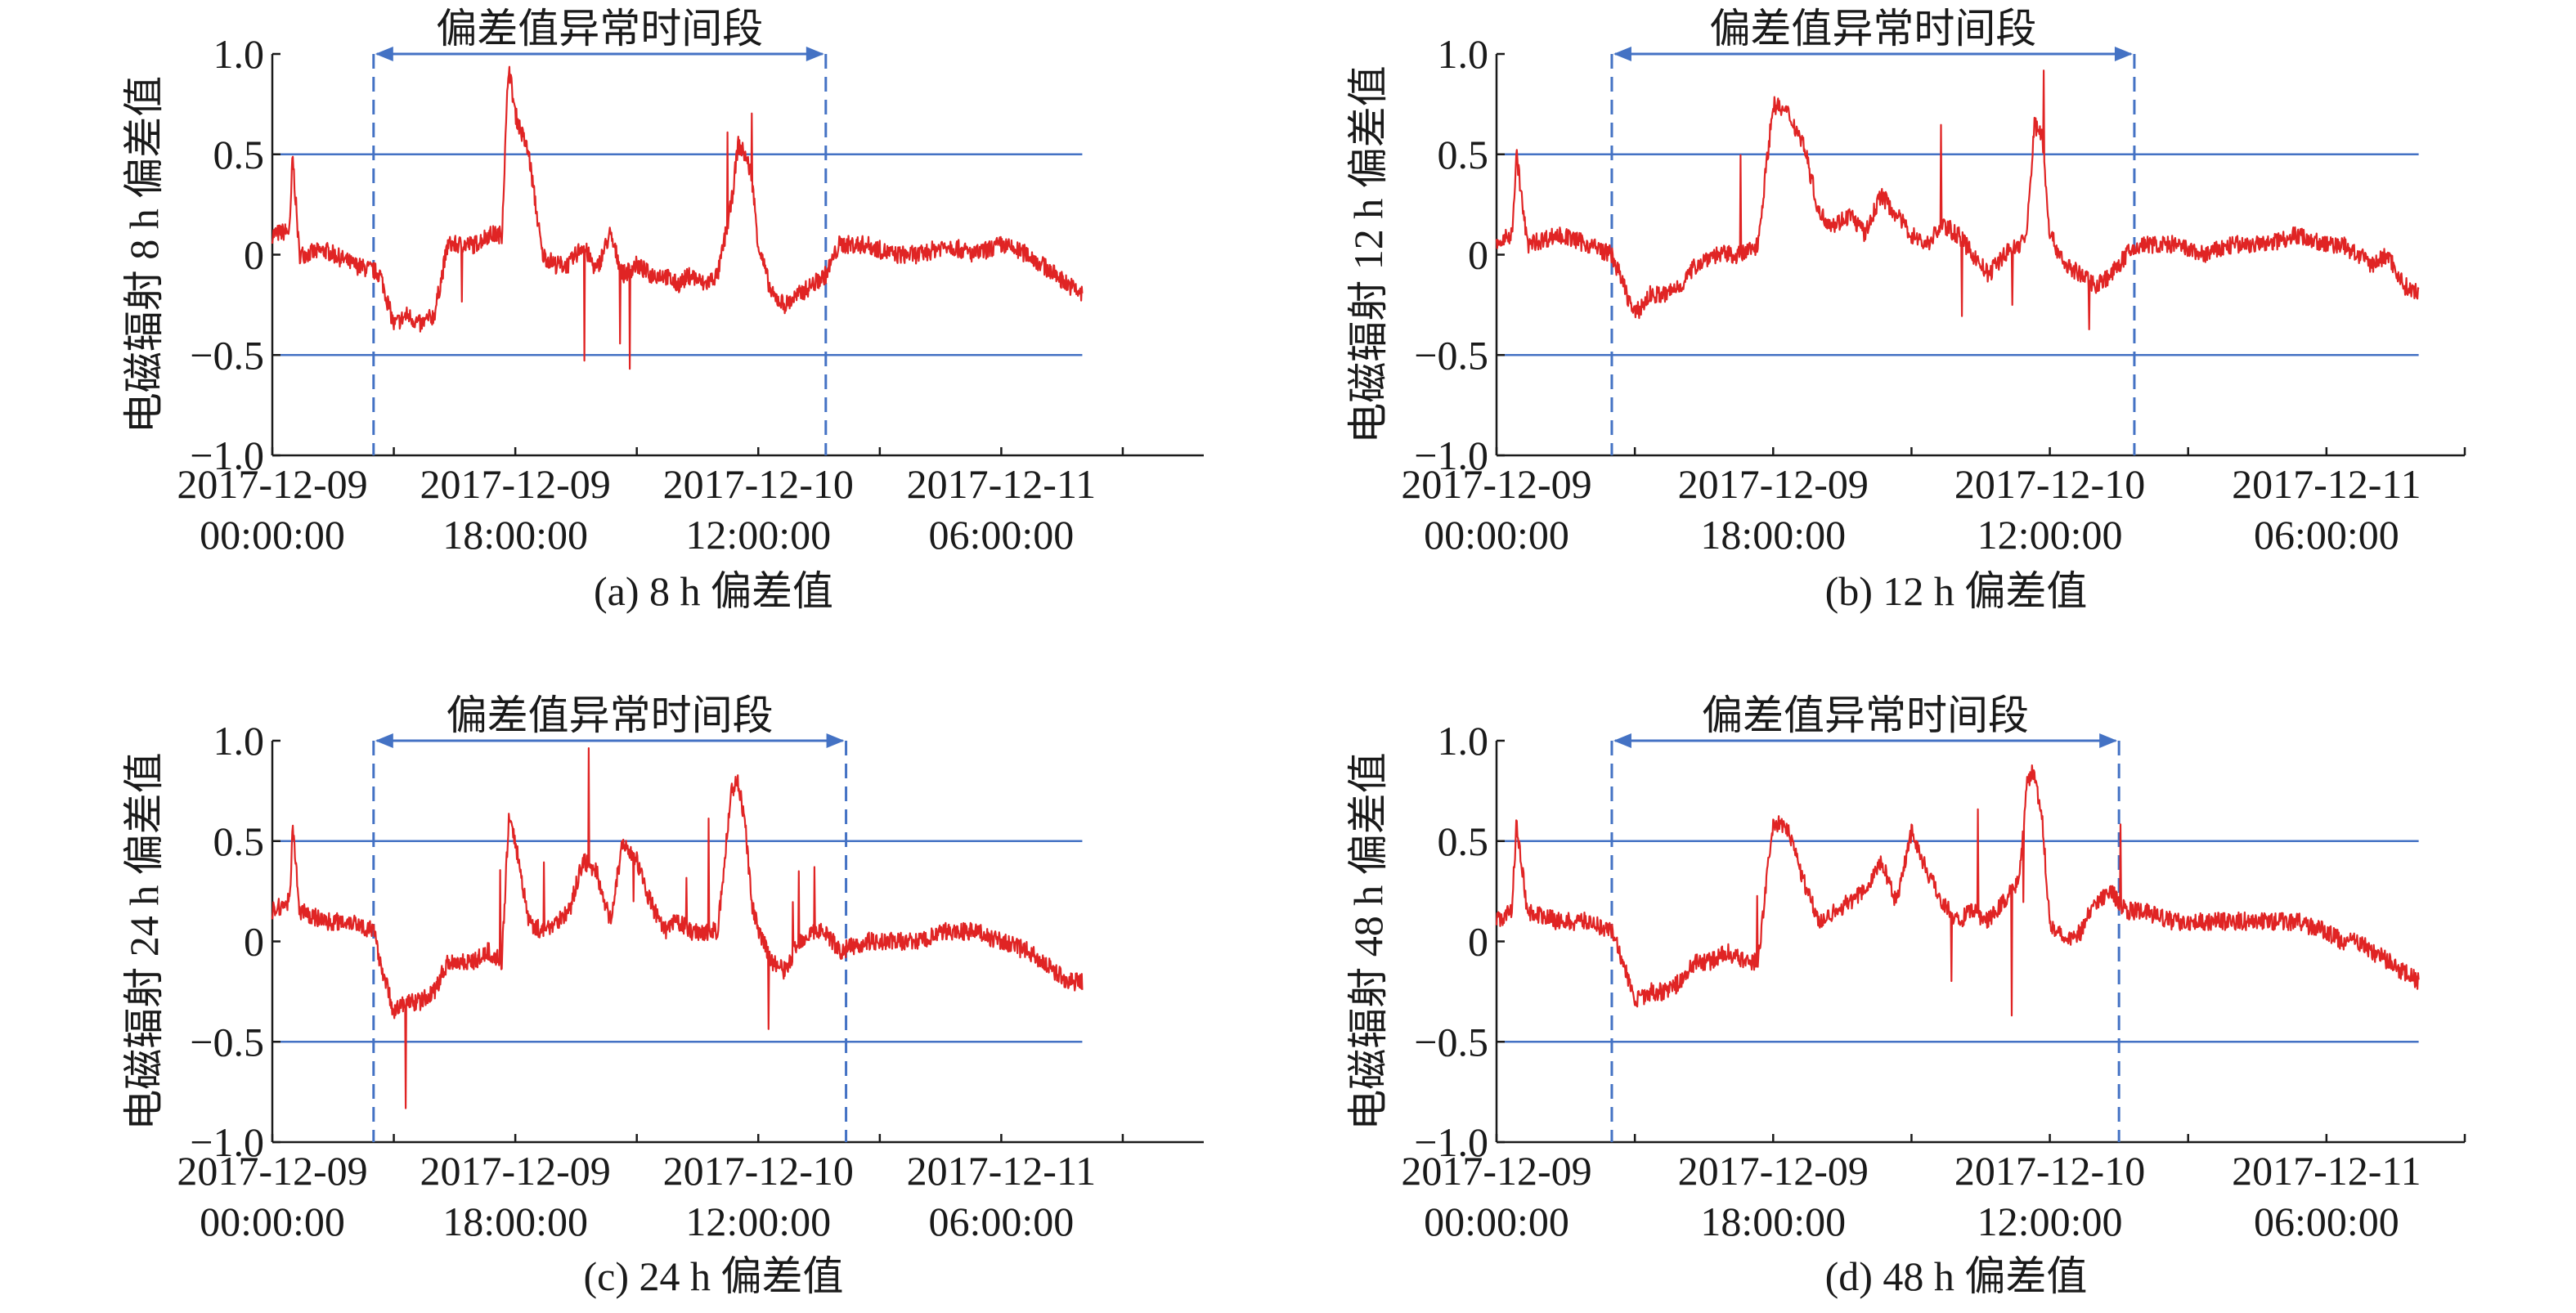 The width and height of the screenshot is (2576, 1313). Describe the element at coordinates (1957, 1276) in the screenshot. I see `panel-caption: (d) 48 h 偏差值` at that location.